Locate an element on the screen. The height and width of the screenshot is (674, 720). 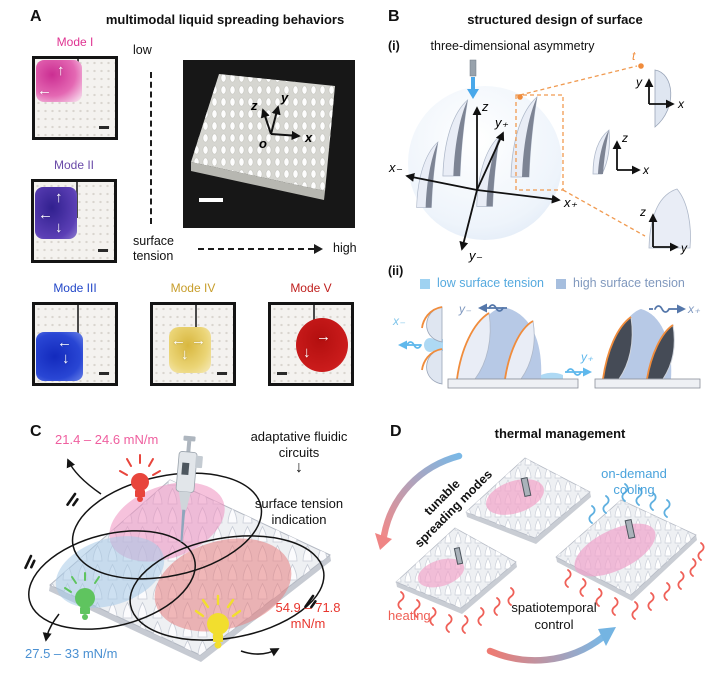
legend-low-label: low surface tension is located at coordinates (491, 283).